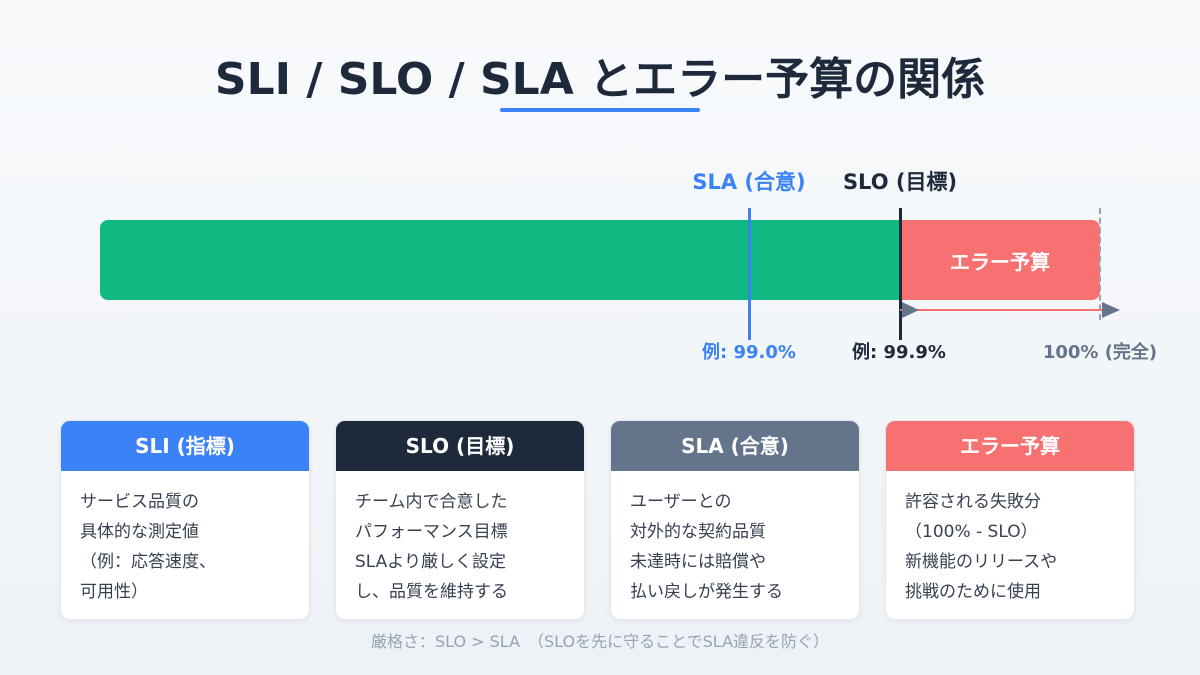 The image size is (1200, 675). I want to click on card-line: 払い戻しが発生する, so click(706, 592).